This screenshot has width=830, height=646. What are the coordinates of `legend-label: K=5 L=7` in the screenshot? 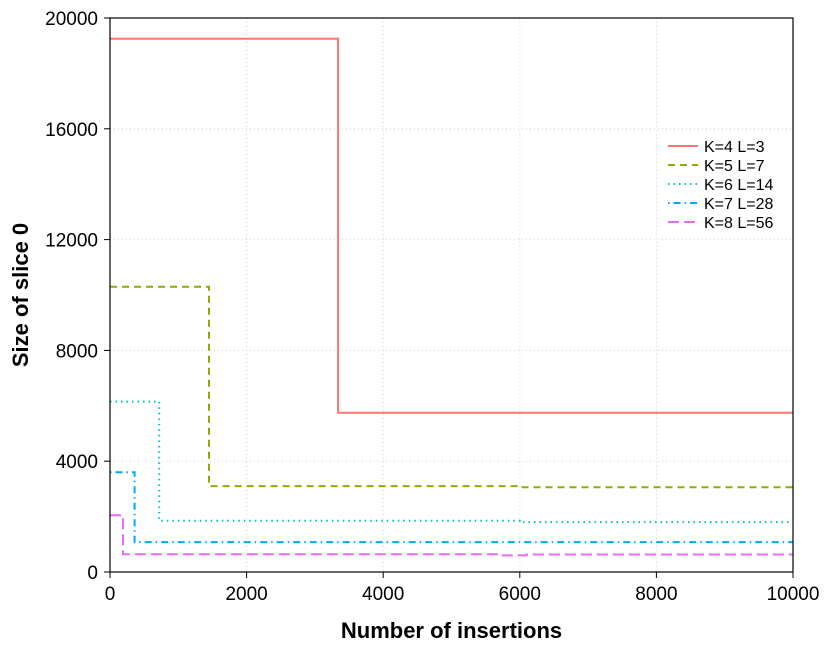 It's located at (734, 166).